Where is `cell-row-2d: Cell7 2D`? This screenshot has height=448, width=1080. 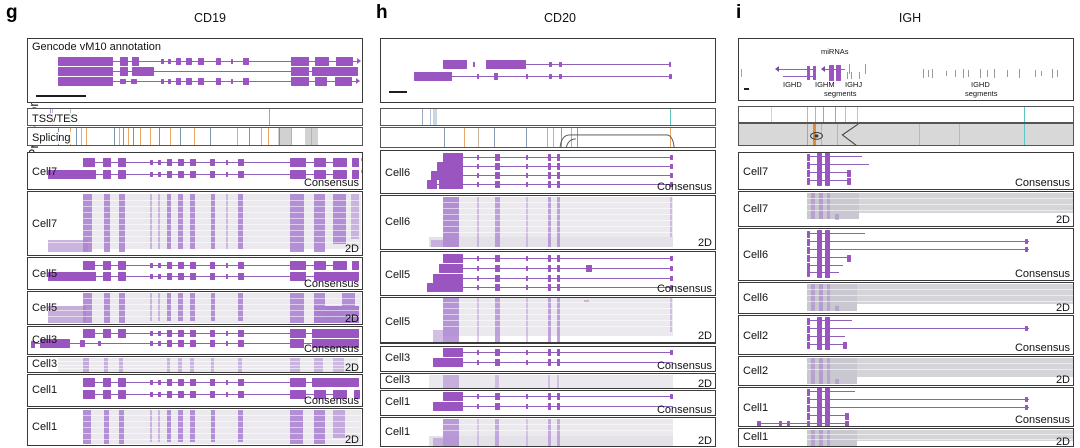 cell-row-2d: Cell7 2D is located at coordinates (195, 223).